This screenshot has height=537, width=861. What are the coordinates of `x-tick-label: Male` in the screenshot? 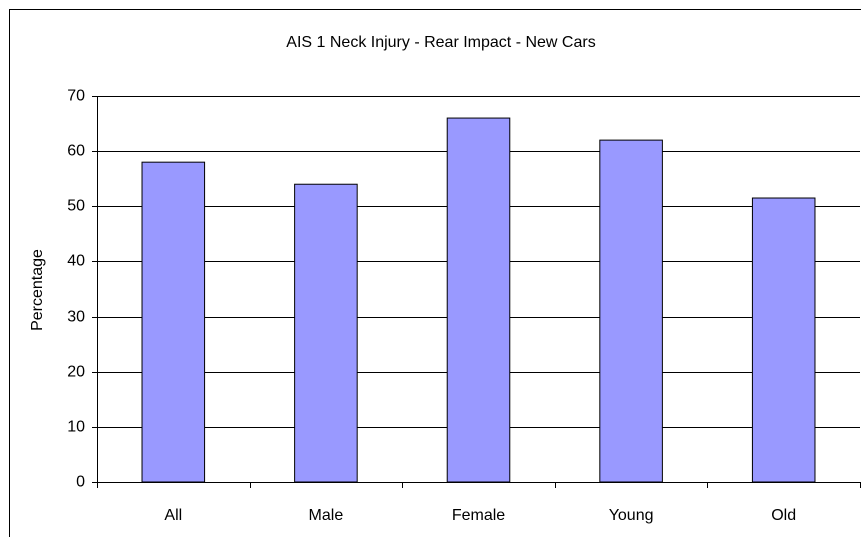 It's located at (326, 515).